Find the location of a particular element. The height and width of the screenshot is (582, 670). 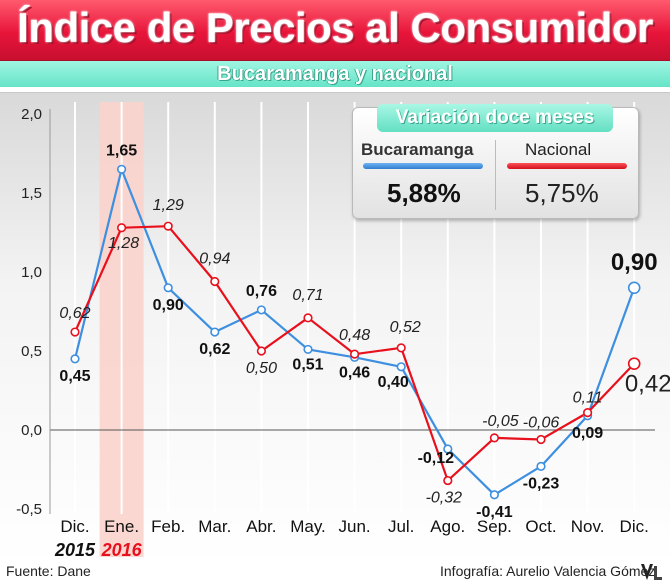

data-label-bucaramanga: 1,65 is located at coordinates (121, 150).